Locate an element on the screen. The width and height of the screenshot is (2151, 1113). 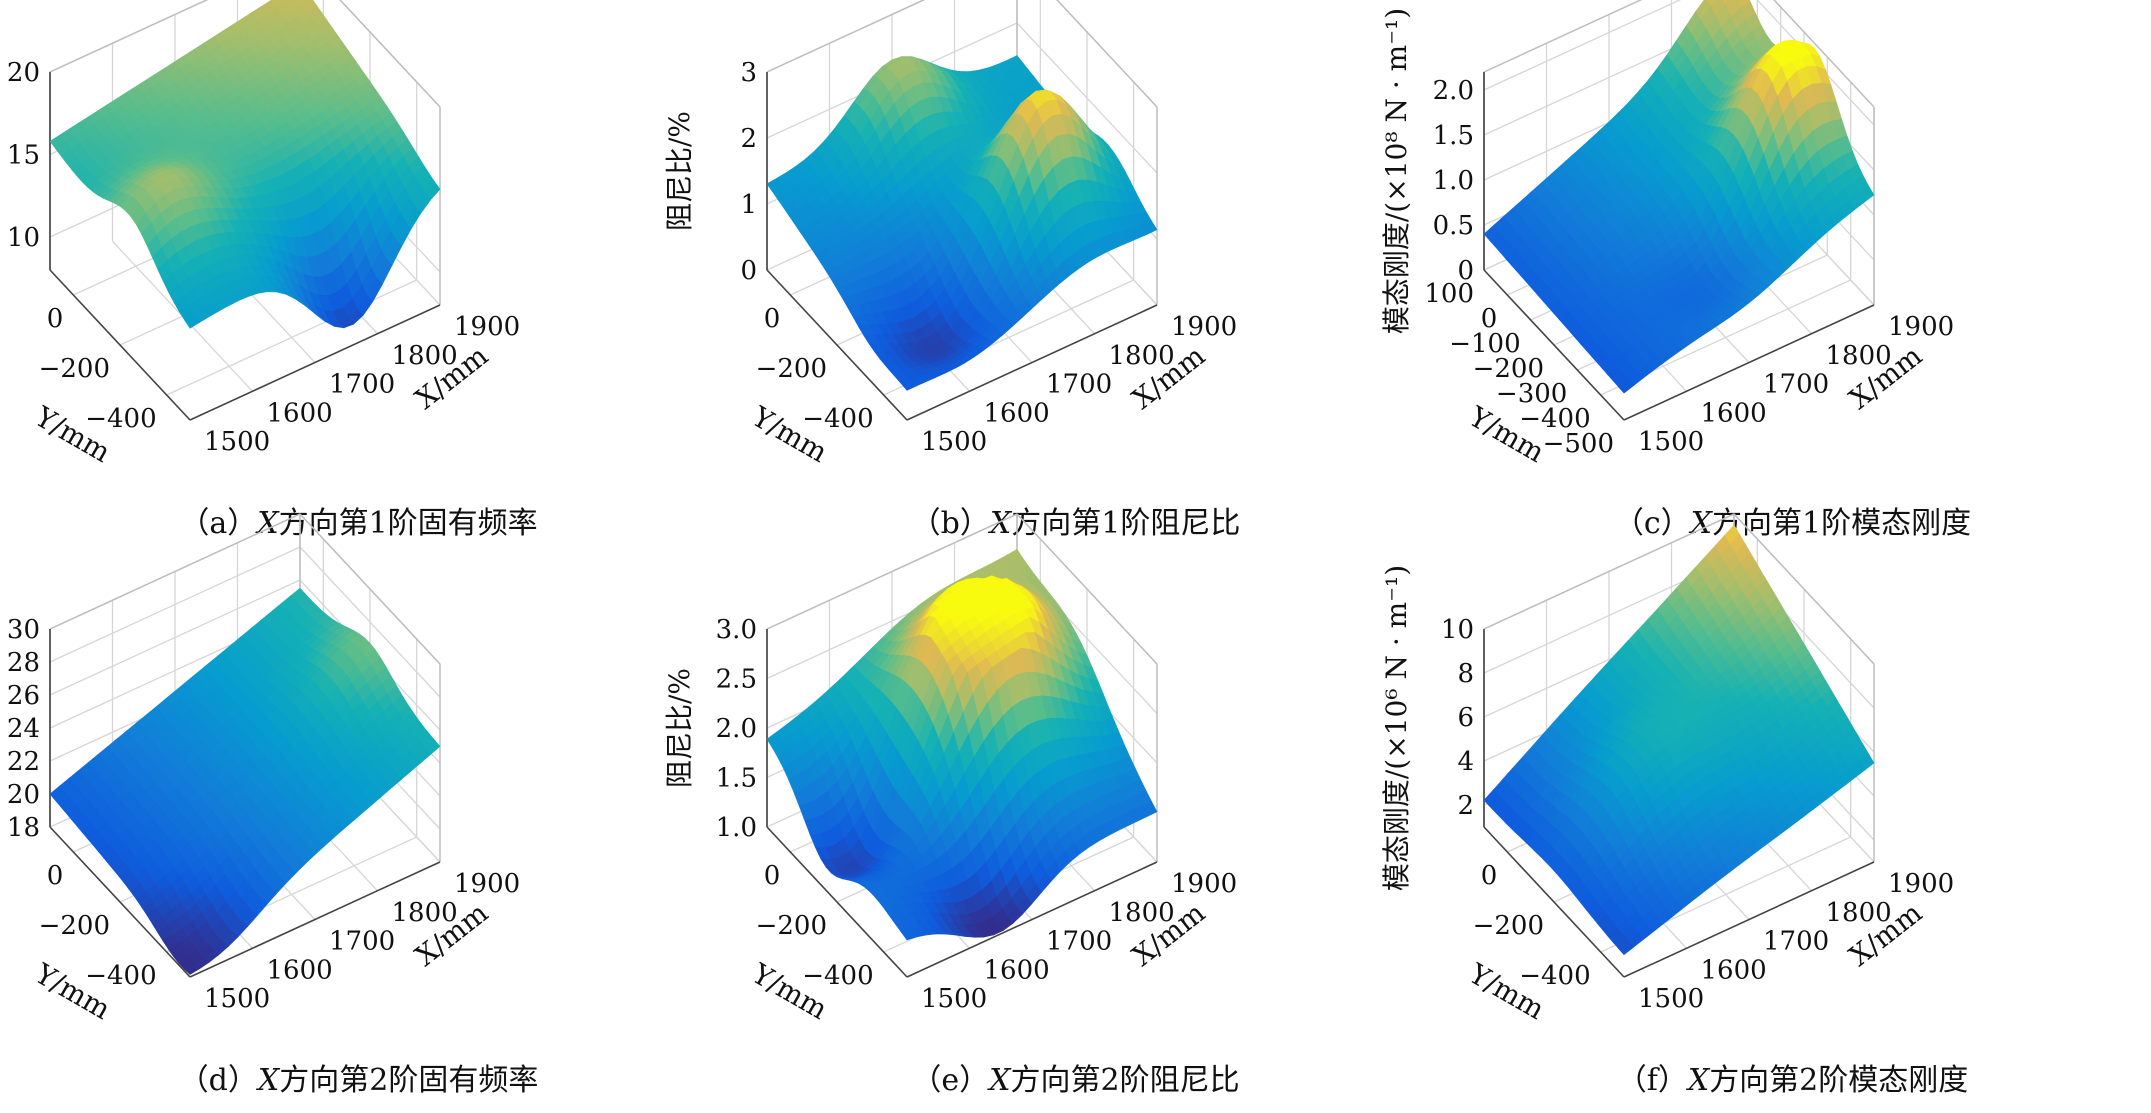
panel-caption: （d）X方向第2阶固有频率 is located at coordinates (358, 1080).